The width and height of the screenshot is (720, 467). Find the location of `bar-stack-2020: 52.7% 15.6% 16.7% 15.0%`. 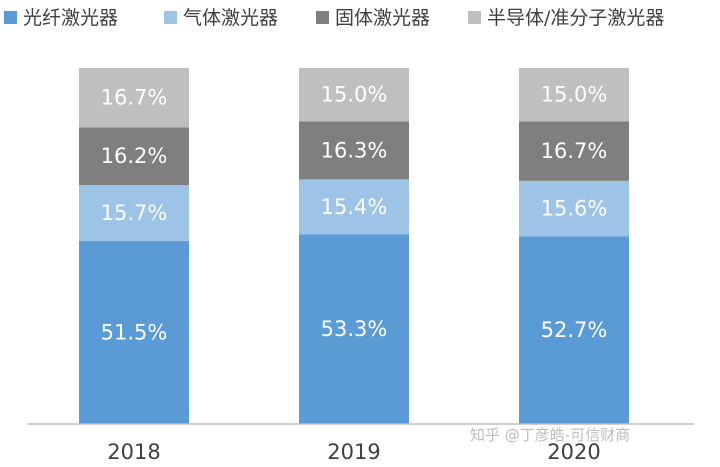

bar-stack-2020: 52.7% 15.6% 16.7% 15.0% is located at coordinates (574, 246).